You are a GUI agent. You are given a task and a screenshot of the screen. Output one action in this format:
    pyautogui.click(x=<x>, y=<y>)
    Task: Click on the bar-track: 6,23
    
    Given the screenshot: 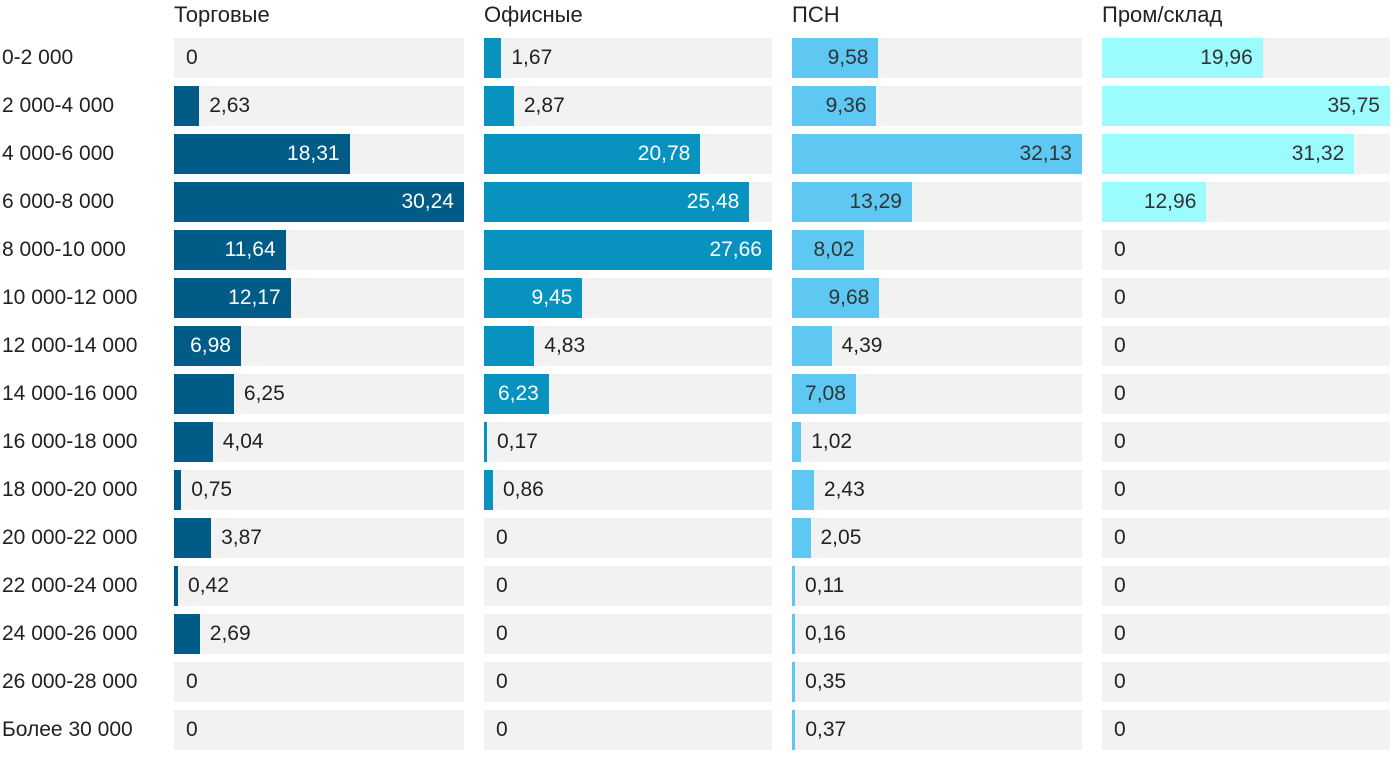 What is the action you would take?
    pyautogui.click(x=628, y=394)
    